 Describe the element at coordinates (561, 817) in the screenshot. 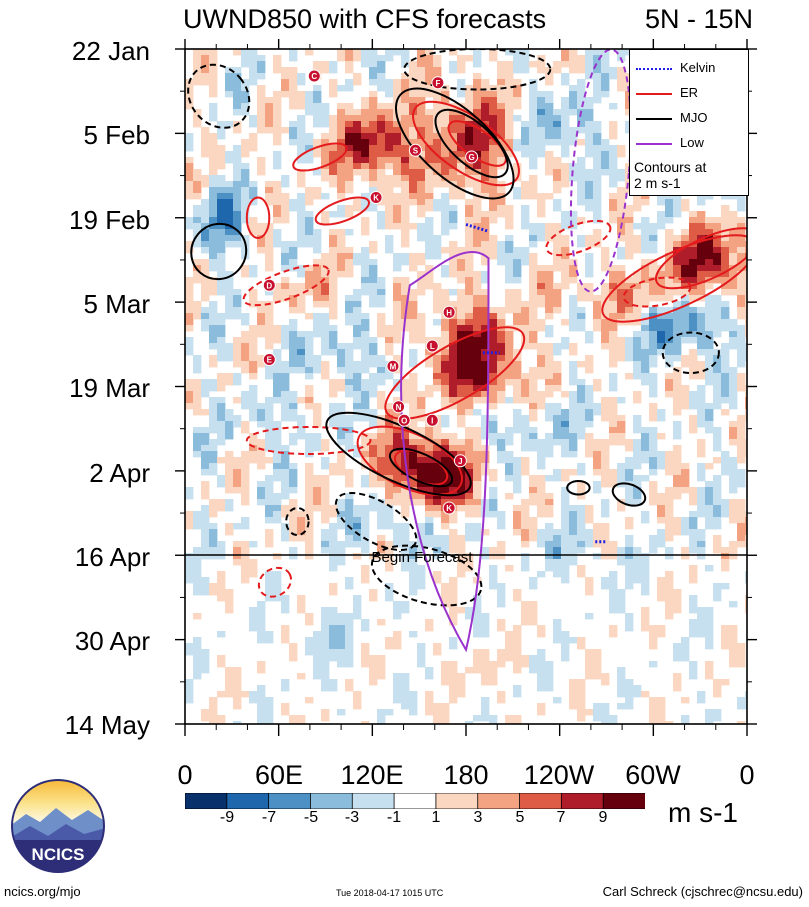

I see `colorbar-label: 7` at that location.